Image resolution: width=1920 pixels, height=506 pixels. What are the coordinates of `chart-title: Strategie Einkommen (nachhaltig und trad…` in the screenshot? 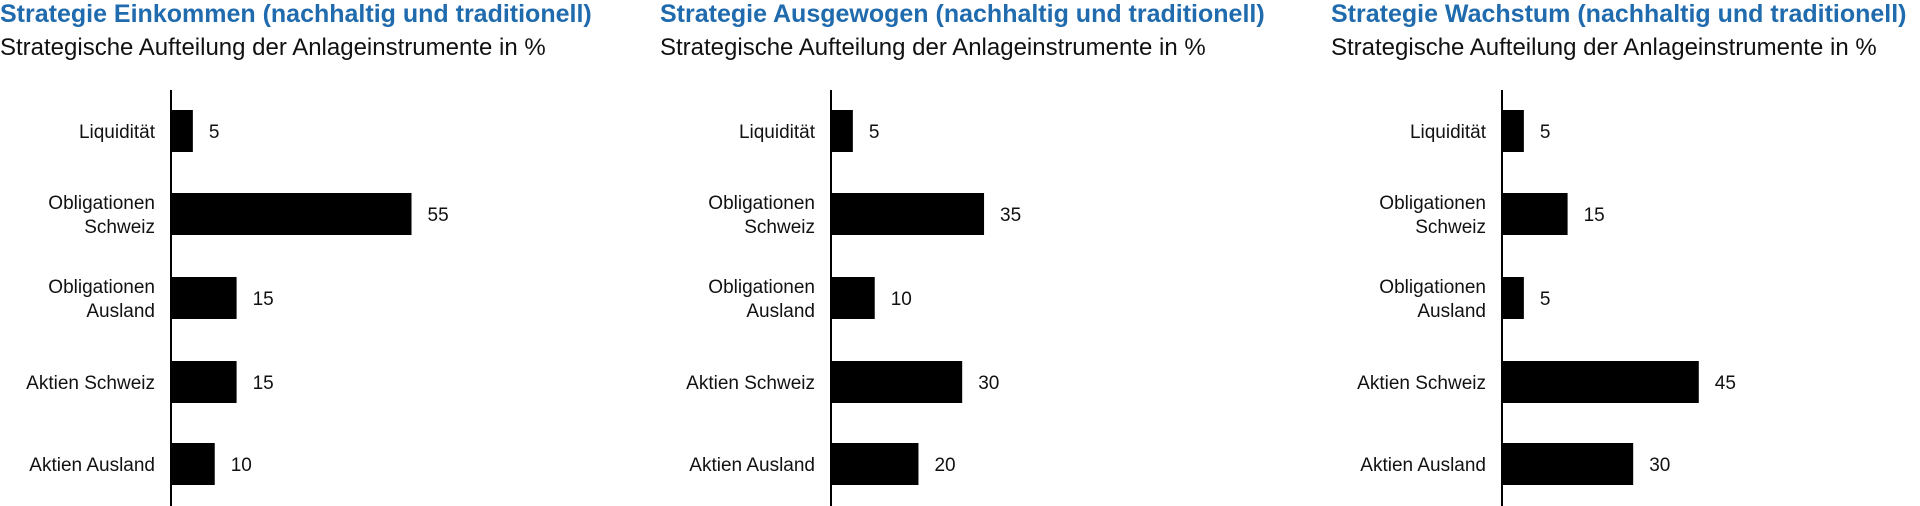 It's located at (296, 14).